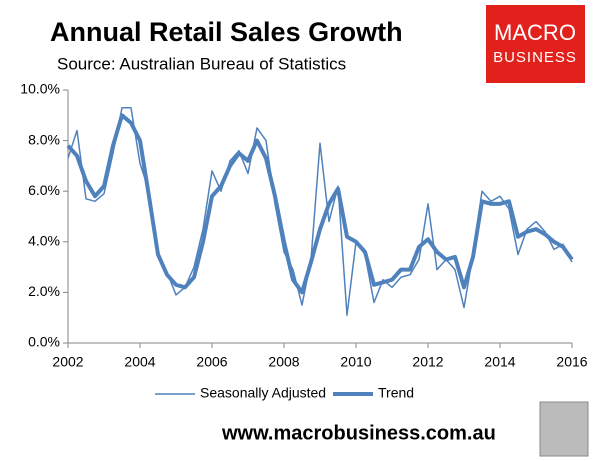 This screenshot has width=597, height=461. I want to click on y-tick-label: 4.0%, so click(44, 241).